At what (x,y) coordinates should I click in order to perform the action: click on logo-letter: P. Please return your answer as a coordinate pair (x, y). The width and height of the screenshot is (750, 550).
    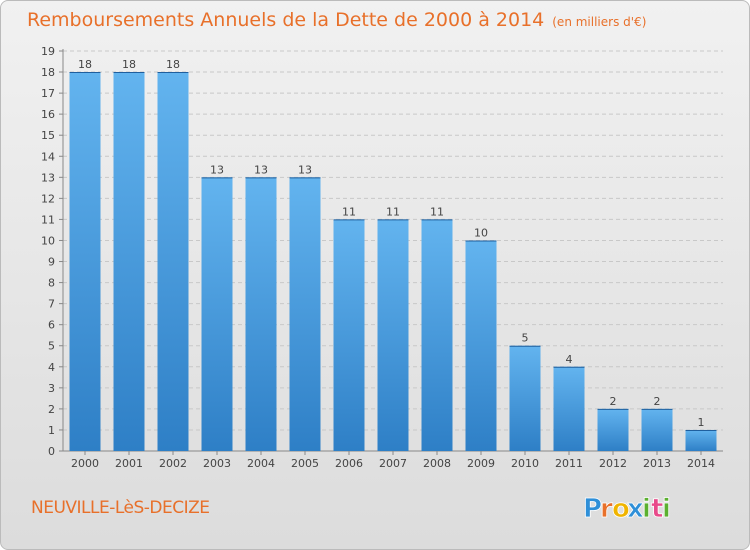
    Looking at the image, I should click on (592, 509).